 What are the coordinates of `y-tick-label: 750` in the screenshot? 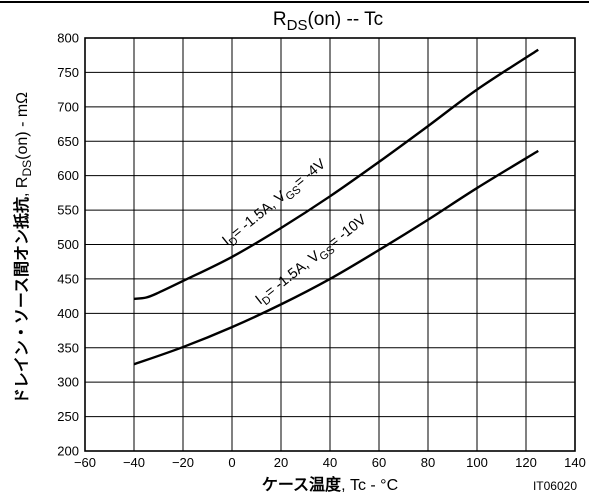 It's located at (68, 72).